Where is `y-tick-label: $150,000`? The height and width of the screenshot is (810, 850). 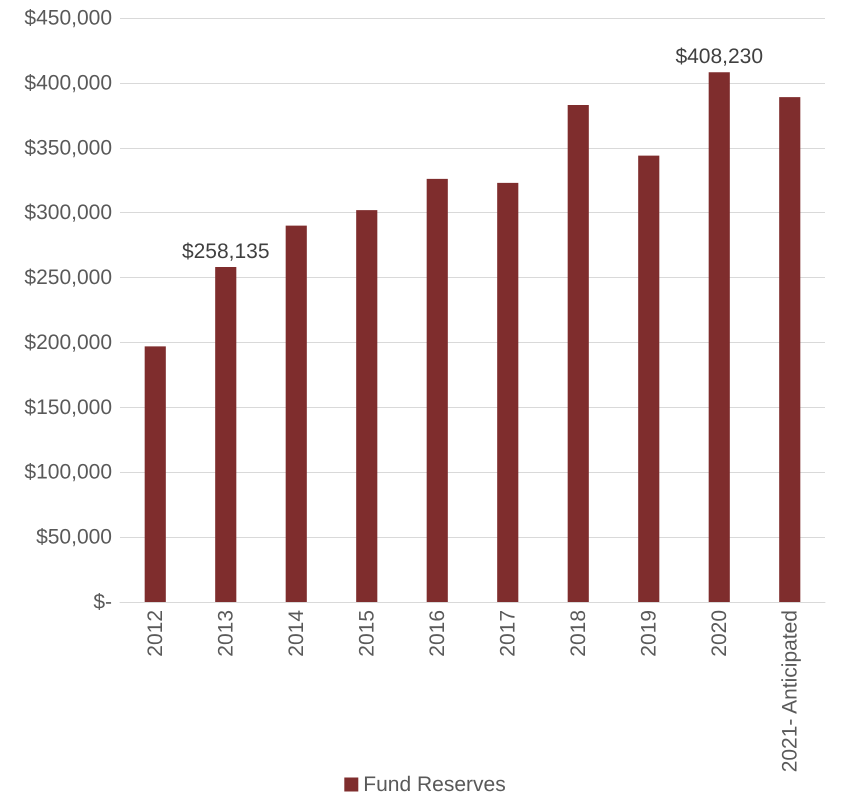 y-tick-label: $150,000 is located at coordinates (68, 407).